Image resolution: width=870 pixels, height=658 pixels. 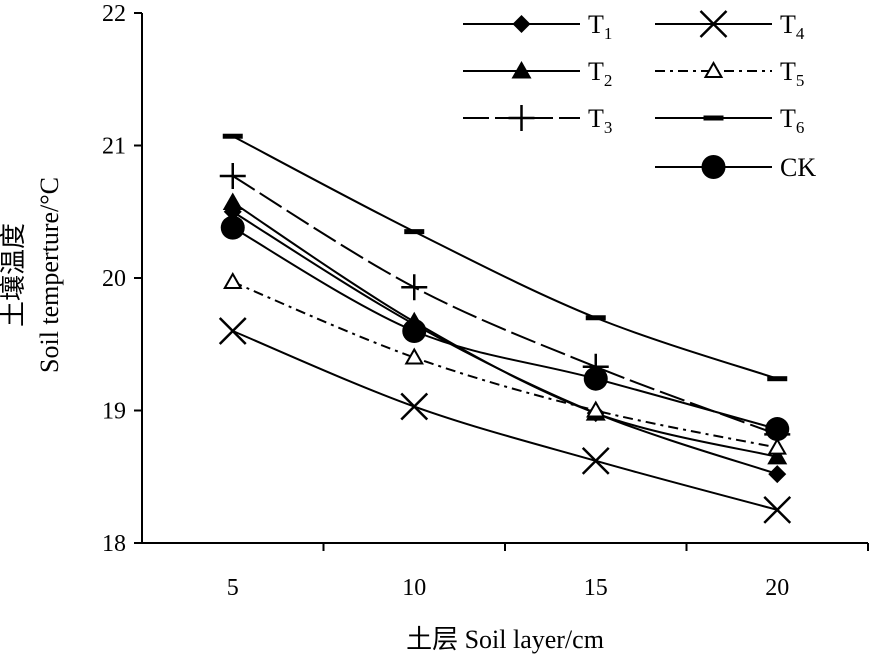 I want to click on legend-item-ck: CK, so click(x=735, y=167).